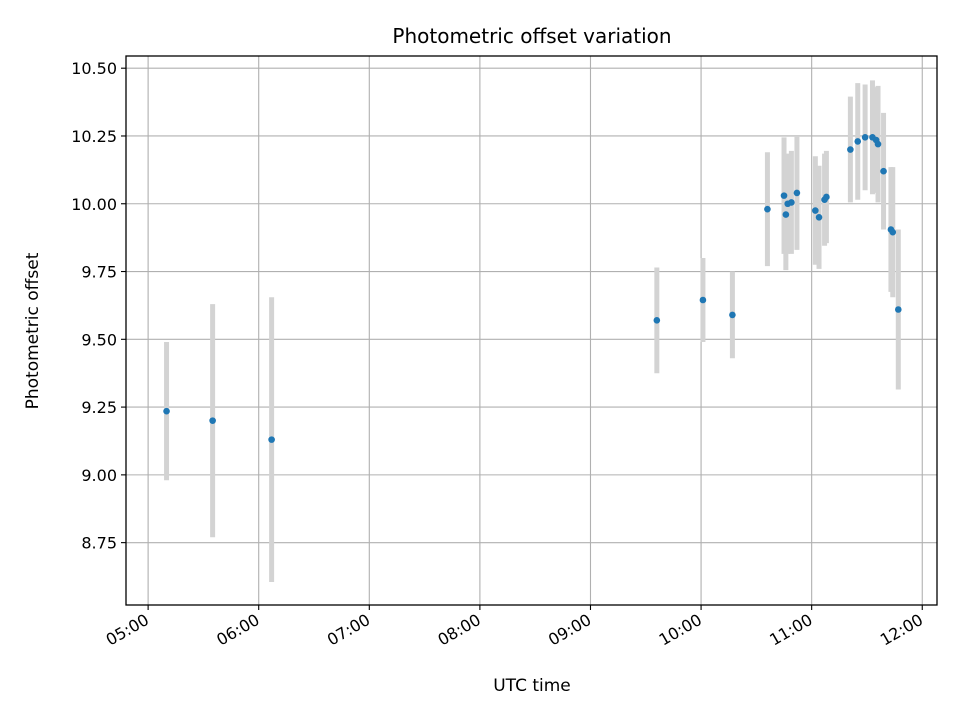 The height and width of the screenshot is (720, 960). Describe the element at coordinates (532, 686) in the screenshot. I see `x-axis-label: UTC time` at that location.